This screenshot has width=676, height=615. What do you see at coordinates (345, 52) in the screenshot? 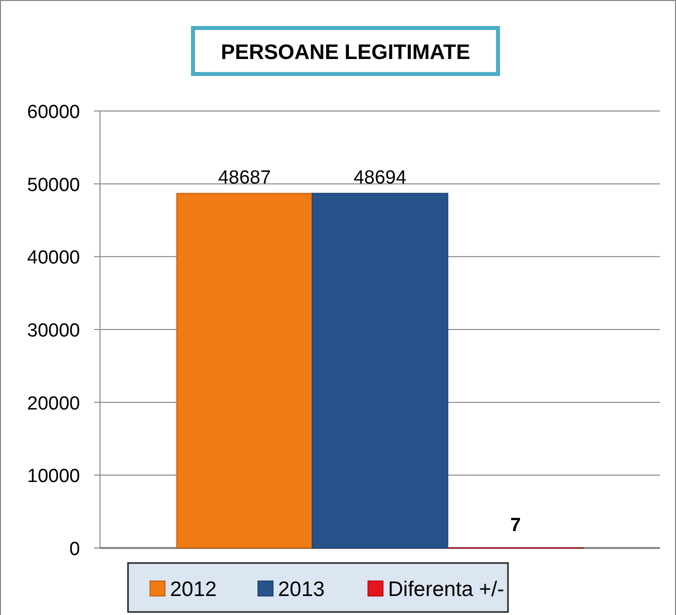
I see `chart-title: PERSOANE LEGITIMATE` at bounding box center [345, 52].